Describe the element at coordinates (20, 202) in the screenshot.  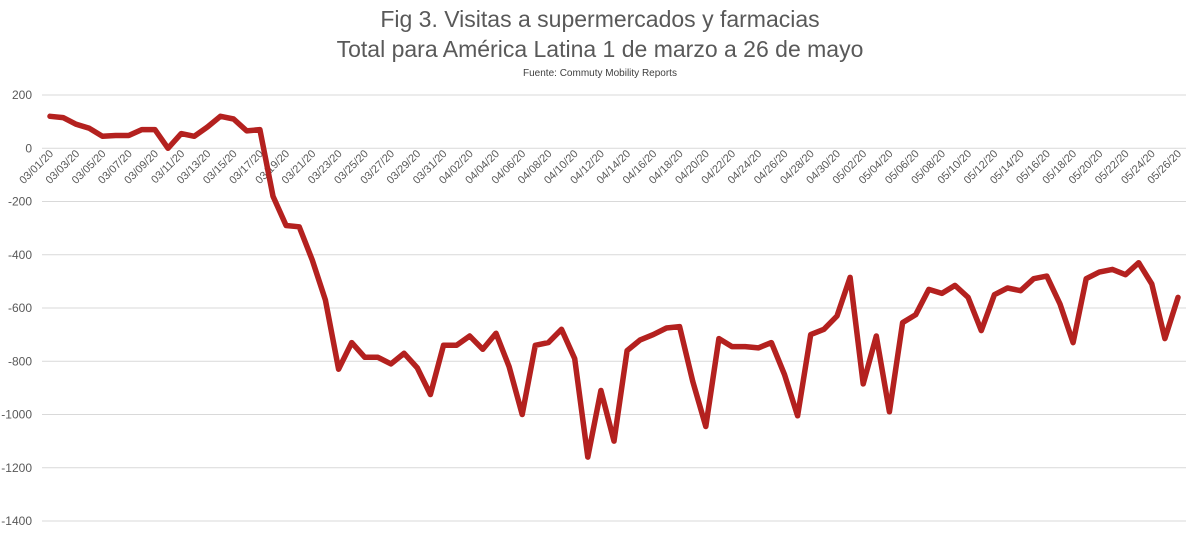
I see `y-tick-label: -200` at that location.